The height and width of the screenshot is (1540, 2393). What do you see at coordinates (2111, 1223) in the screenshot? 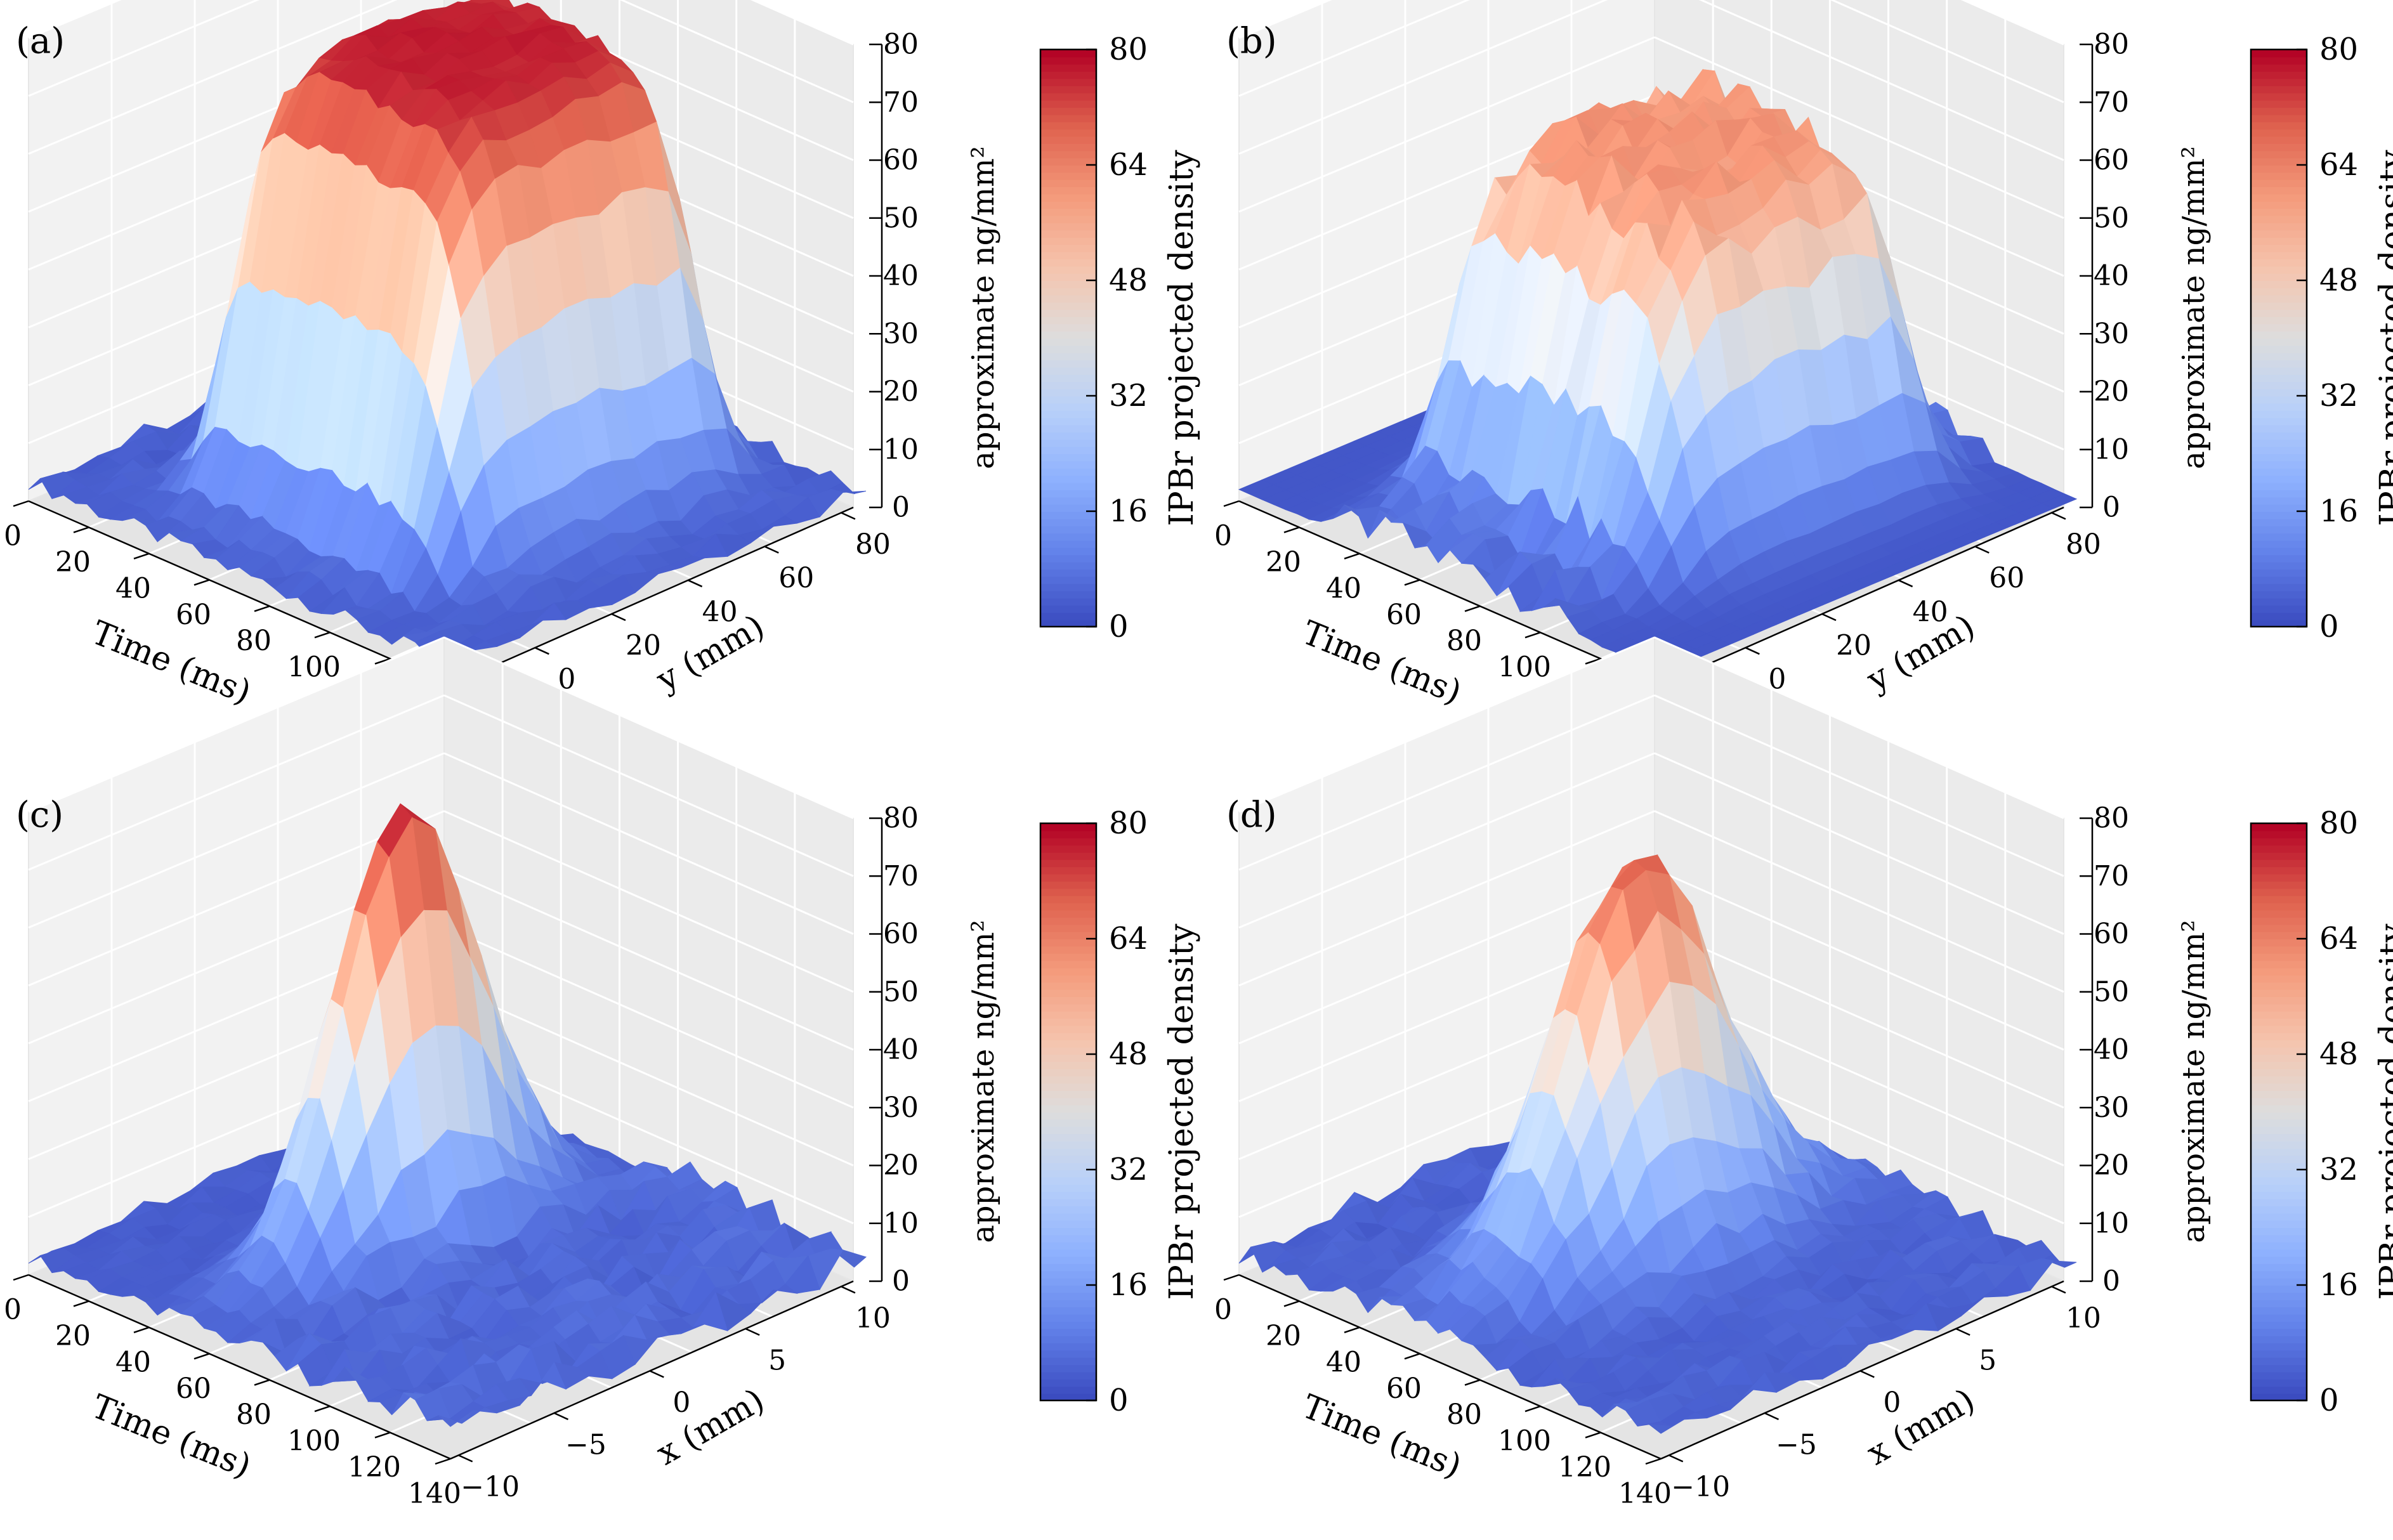
I see `z-tick-label: 10` at bounding box center [2111, 1223].